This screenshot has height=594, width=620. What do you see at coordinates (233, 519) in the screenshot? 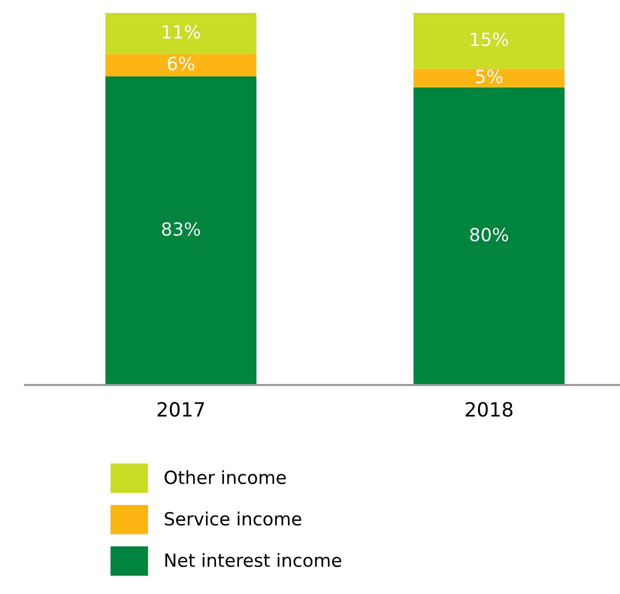
I see `legend-label: Service income` at bounding box center [233, 519].